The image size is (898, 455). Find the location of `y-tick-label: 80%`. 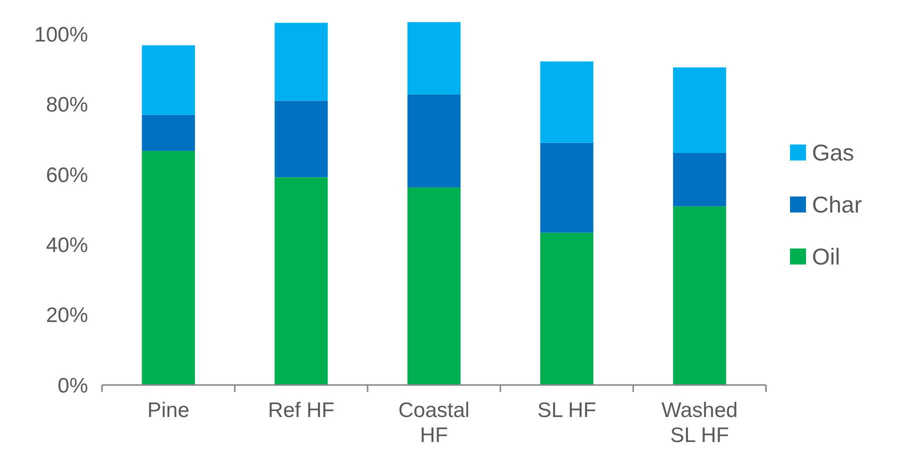

y-tick-label: 80% is located at coordinates (67, 105).